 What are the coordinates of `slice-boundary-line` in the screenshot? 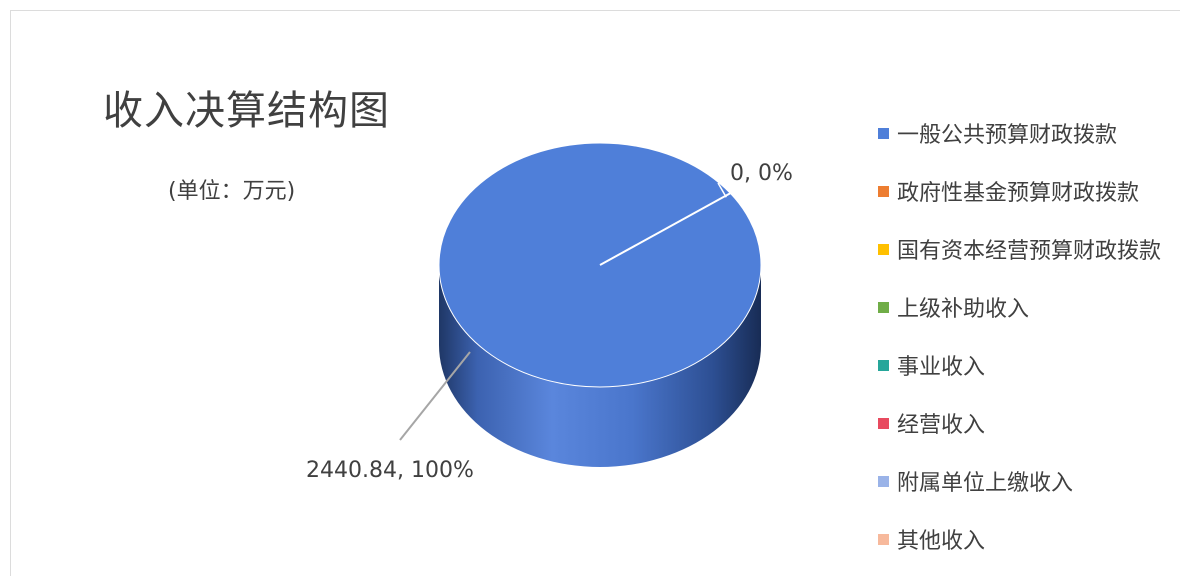 It's located at (665, 229).